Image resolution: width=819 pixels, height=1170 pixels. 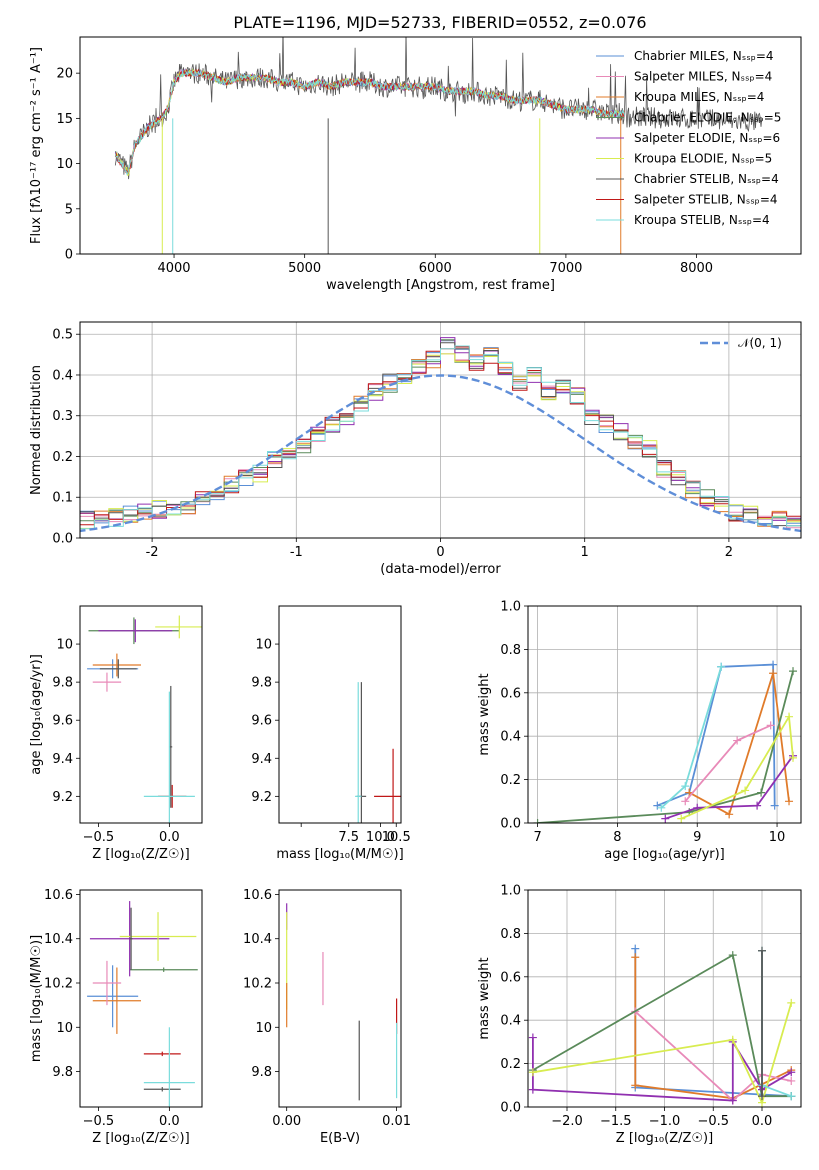 I want to click on x-tick-label: 10, so click(x=777, y=837).